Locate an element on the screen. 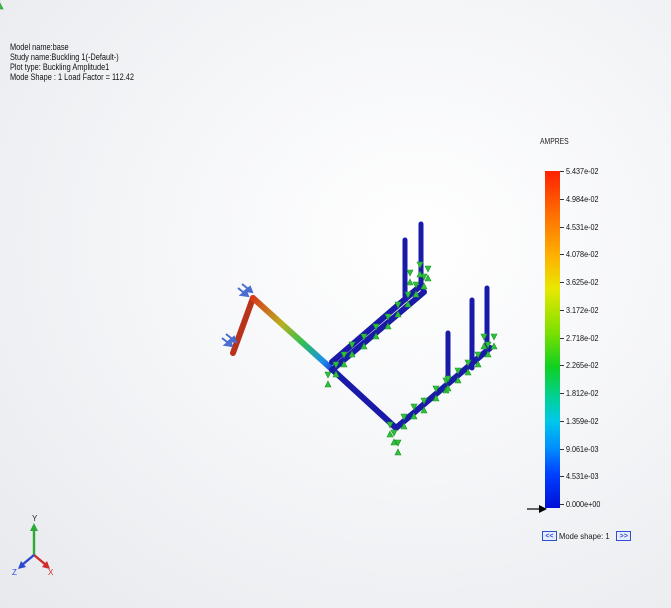  triad-x-label: X is located at coordinates (51, 571).